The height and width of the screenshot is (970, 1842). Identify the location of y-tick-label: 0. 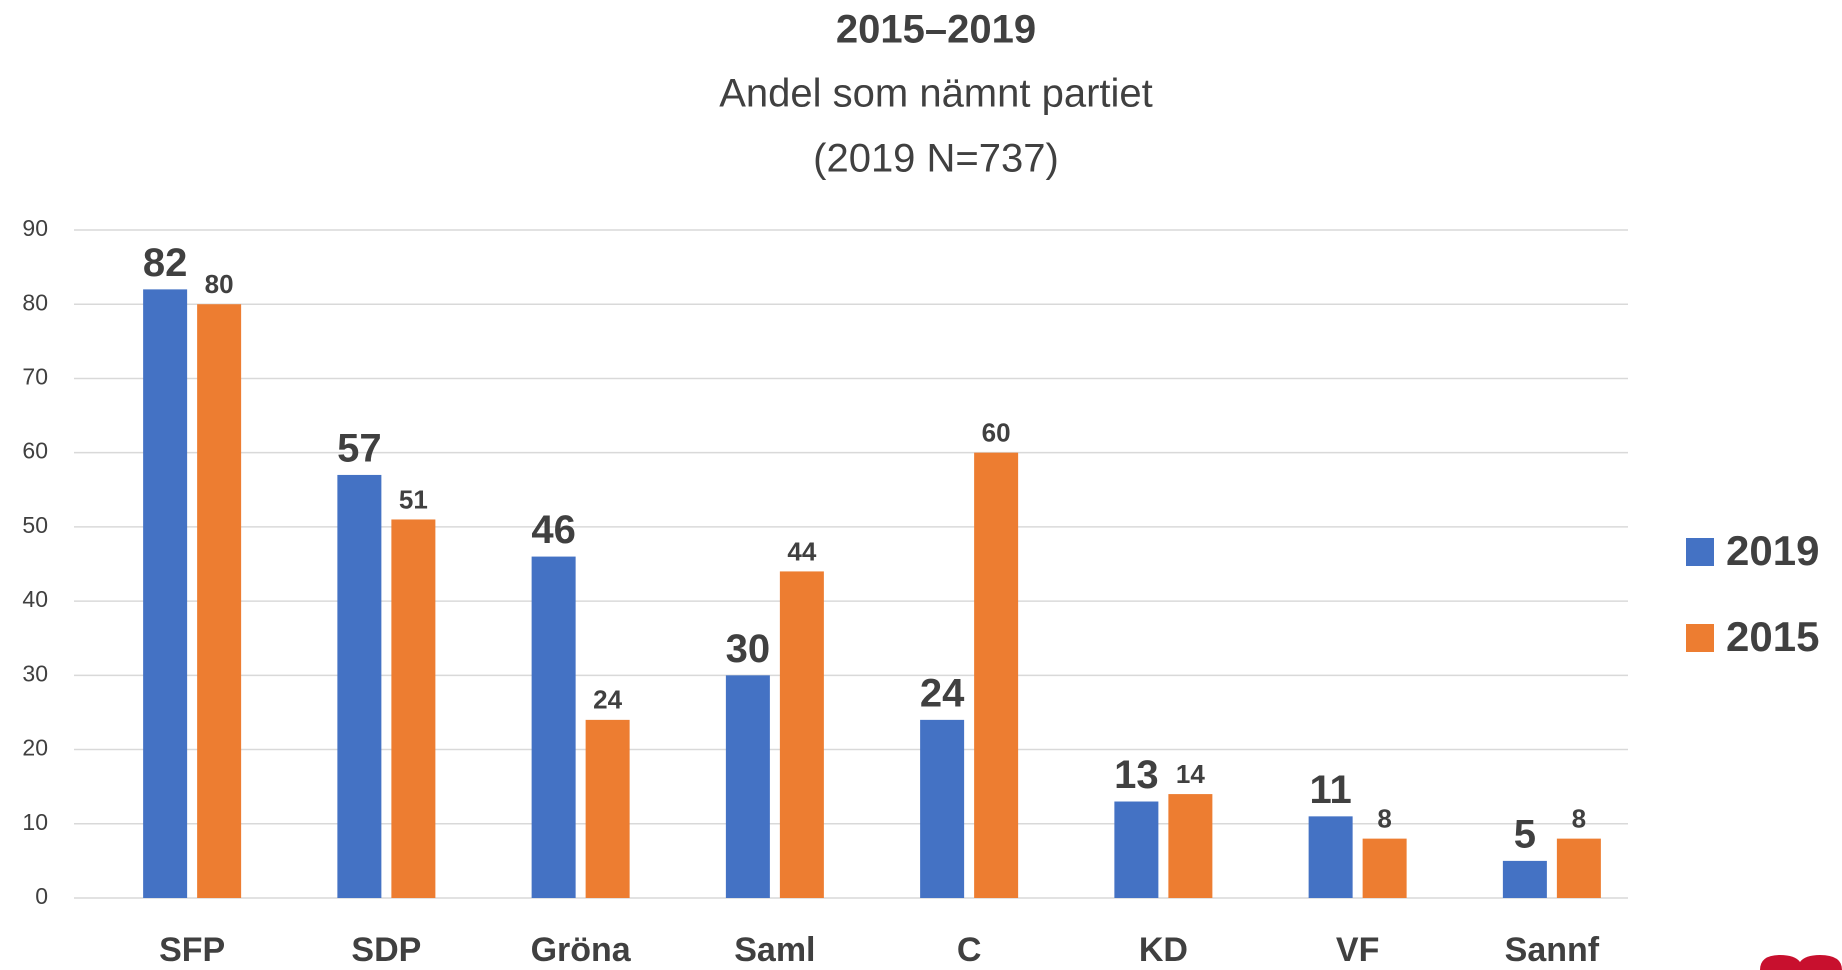
(41, 896).